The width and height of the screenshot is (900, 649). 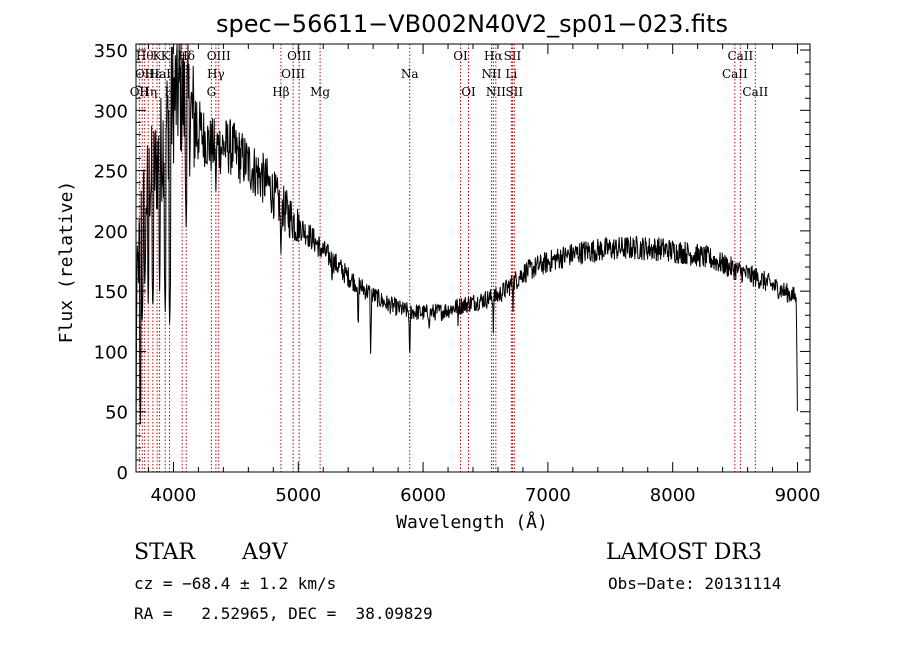 I want to click on line-marker-label: G, so click(x=212, y=92).